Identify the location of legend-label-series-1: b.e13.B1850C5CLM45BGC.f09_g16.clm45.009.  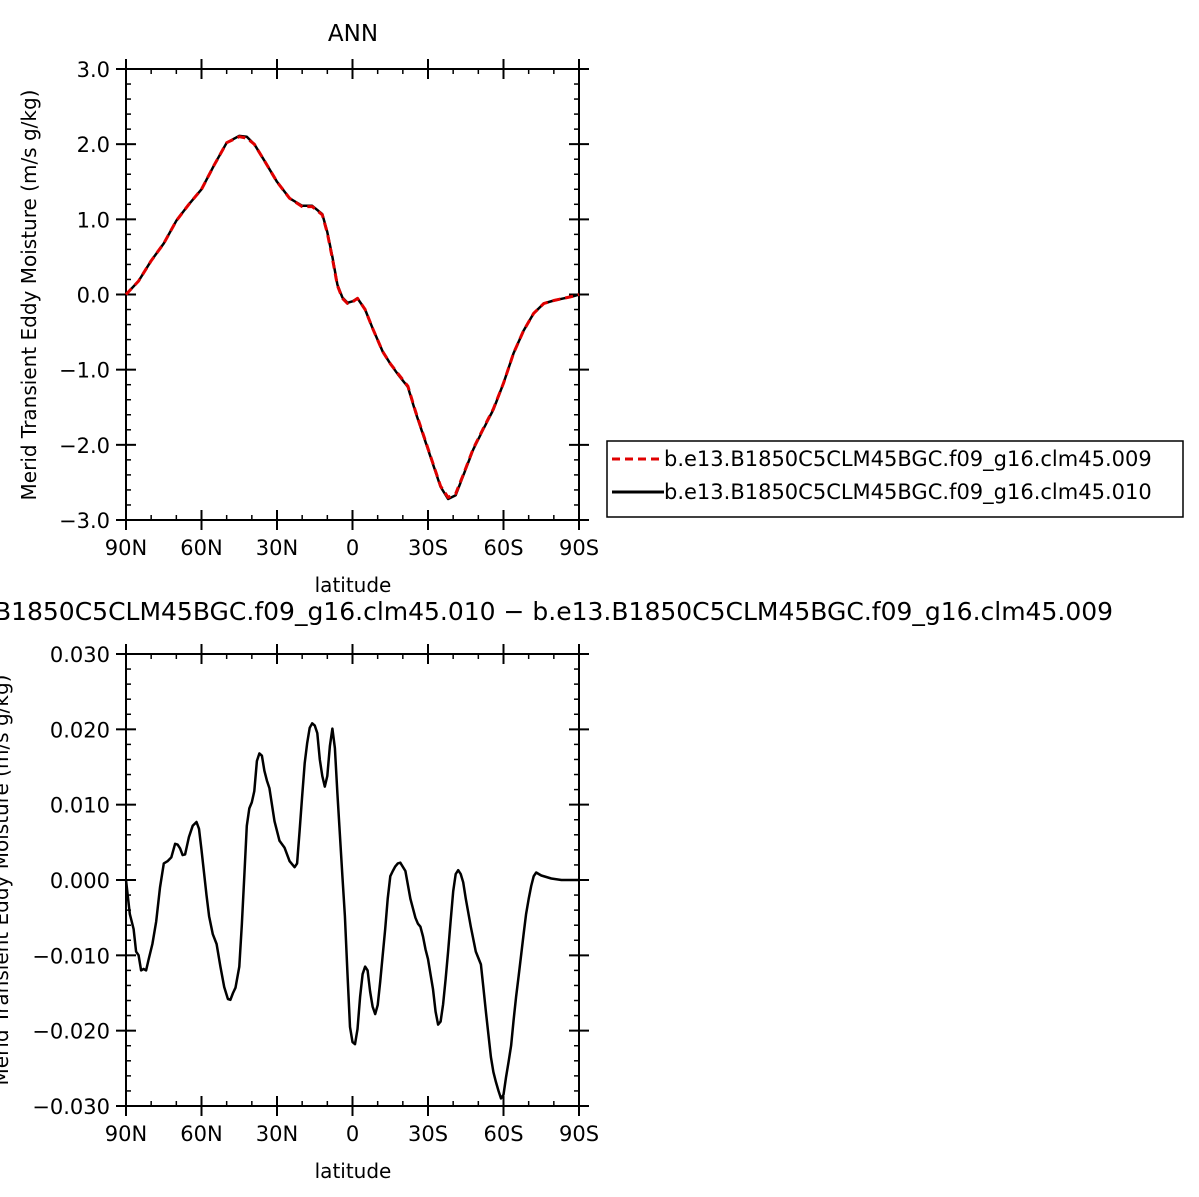
(908, 459).